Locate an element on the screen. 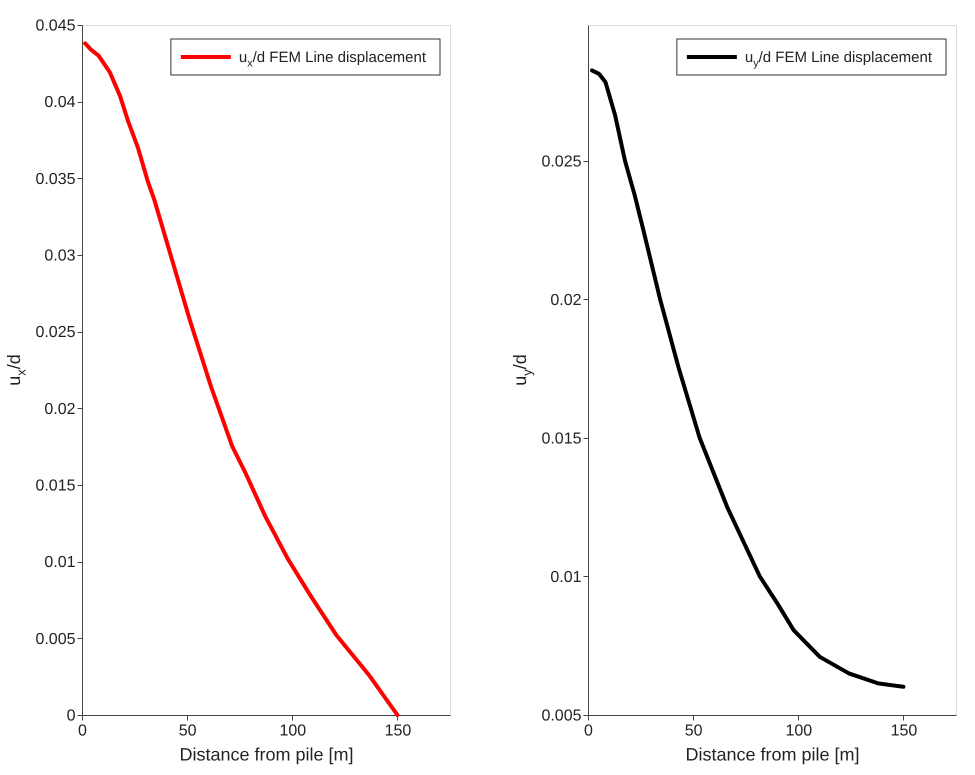  y-tick-label: 0.03 is located at coordinates (60, 256).